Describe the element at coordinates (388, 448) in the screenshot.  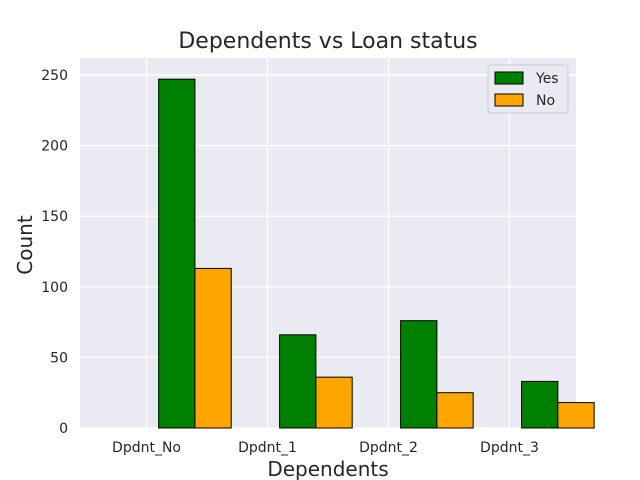
I see `x-tick-label: Dpdnt_2` at that location.